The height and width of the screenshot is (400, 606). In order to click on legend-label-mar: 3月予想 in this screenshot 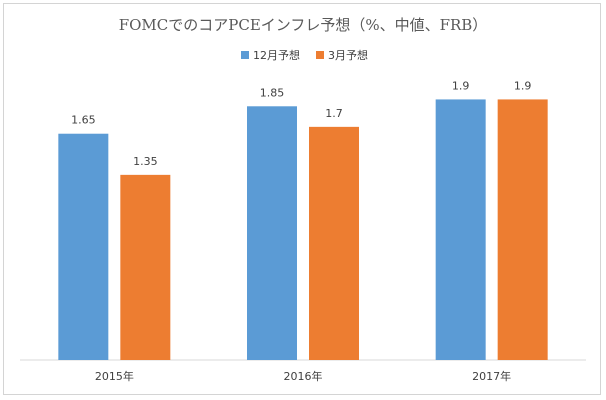, I will do `click(348, 55)`.